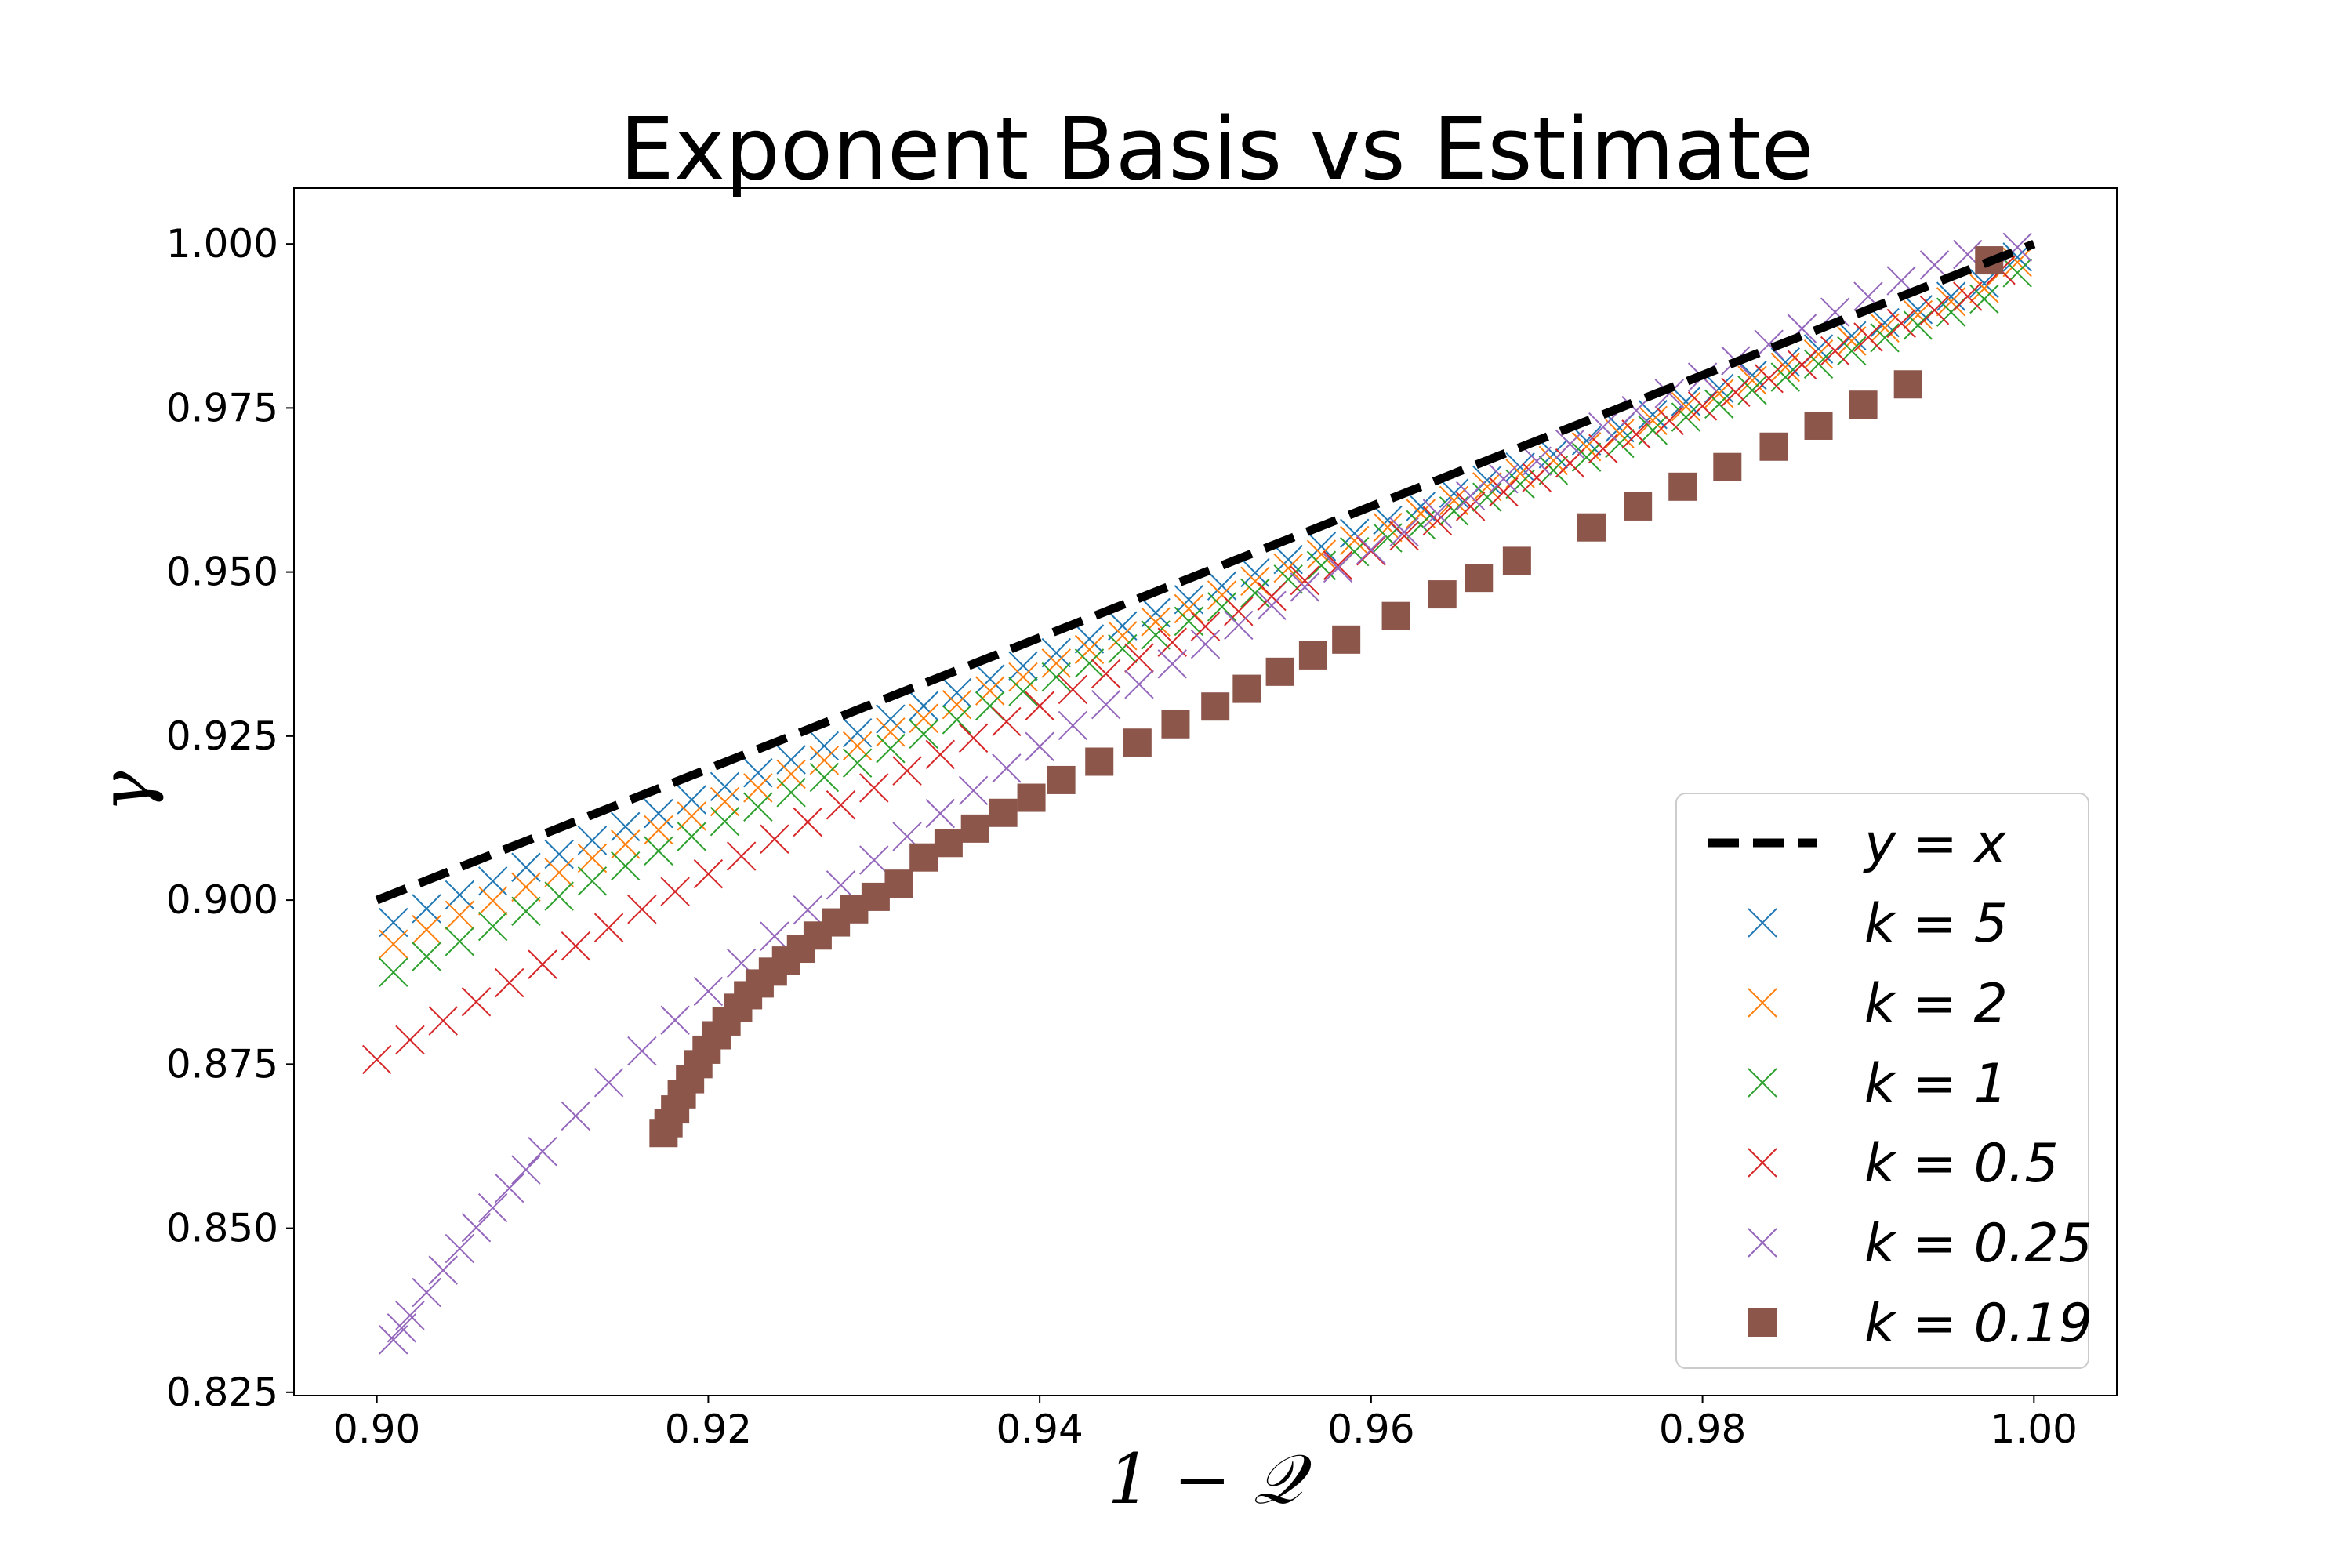 Image resolution: width=2352 pixels, height=1568 pixels. What do you see at coordinates (222, 900) in the screenshot?
I see `y-tick-label: 0.900` at bounding box center [222, 900].